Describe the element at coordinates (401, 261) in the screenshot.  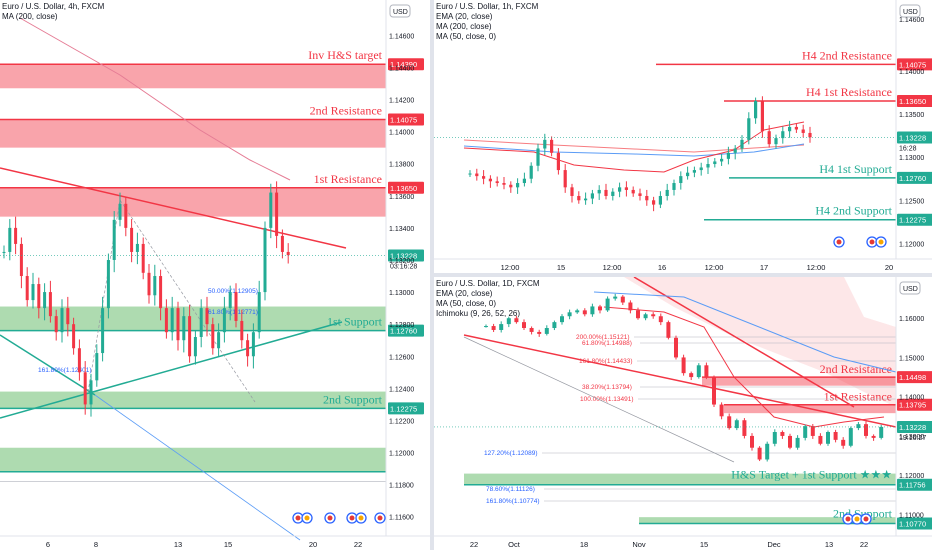
I see `y-tick-label: 1.13200` at that location.